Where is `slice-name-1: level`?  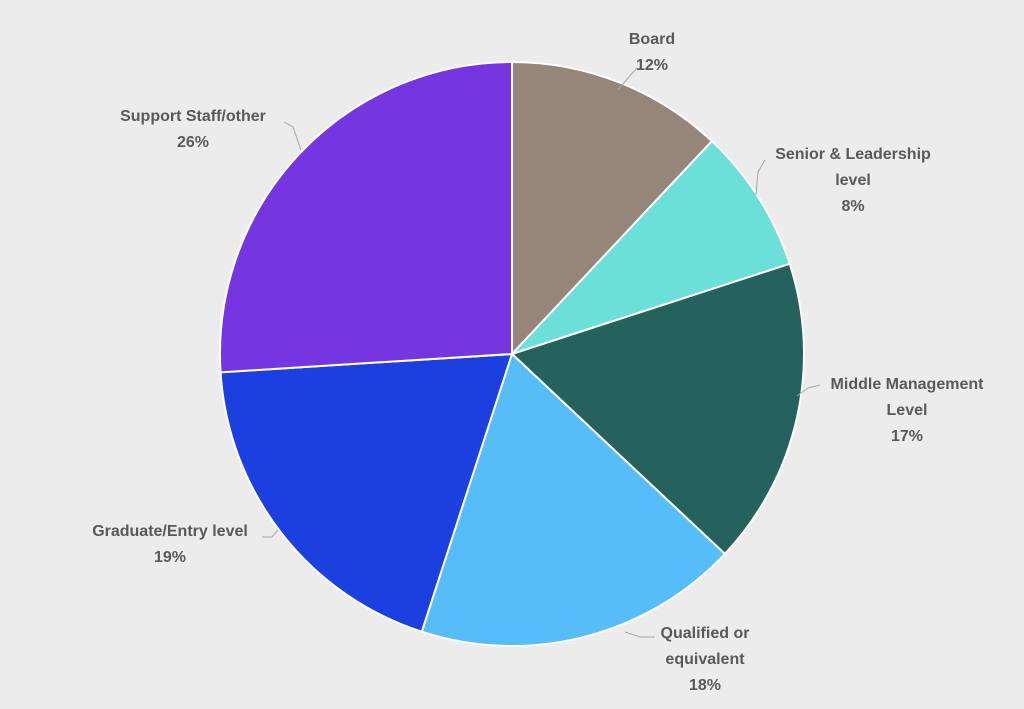 slice-name-1: level is located at coordinates (853, 180).